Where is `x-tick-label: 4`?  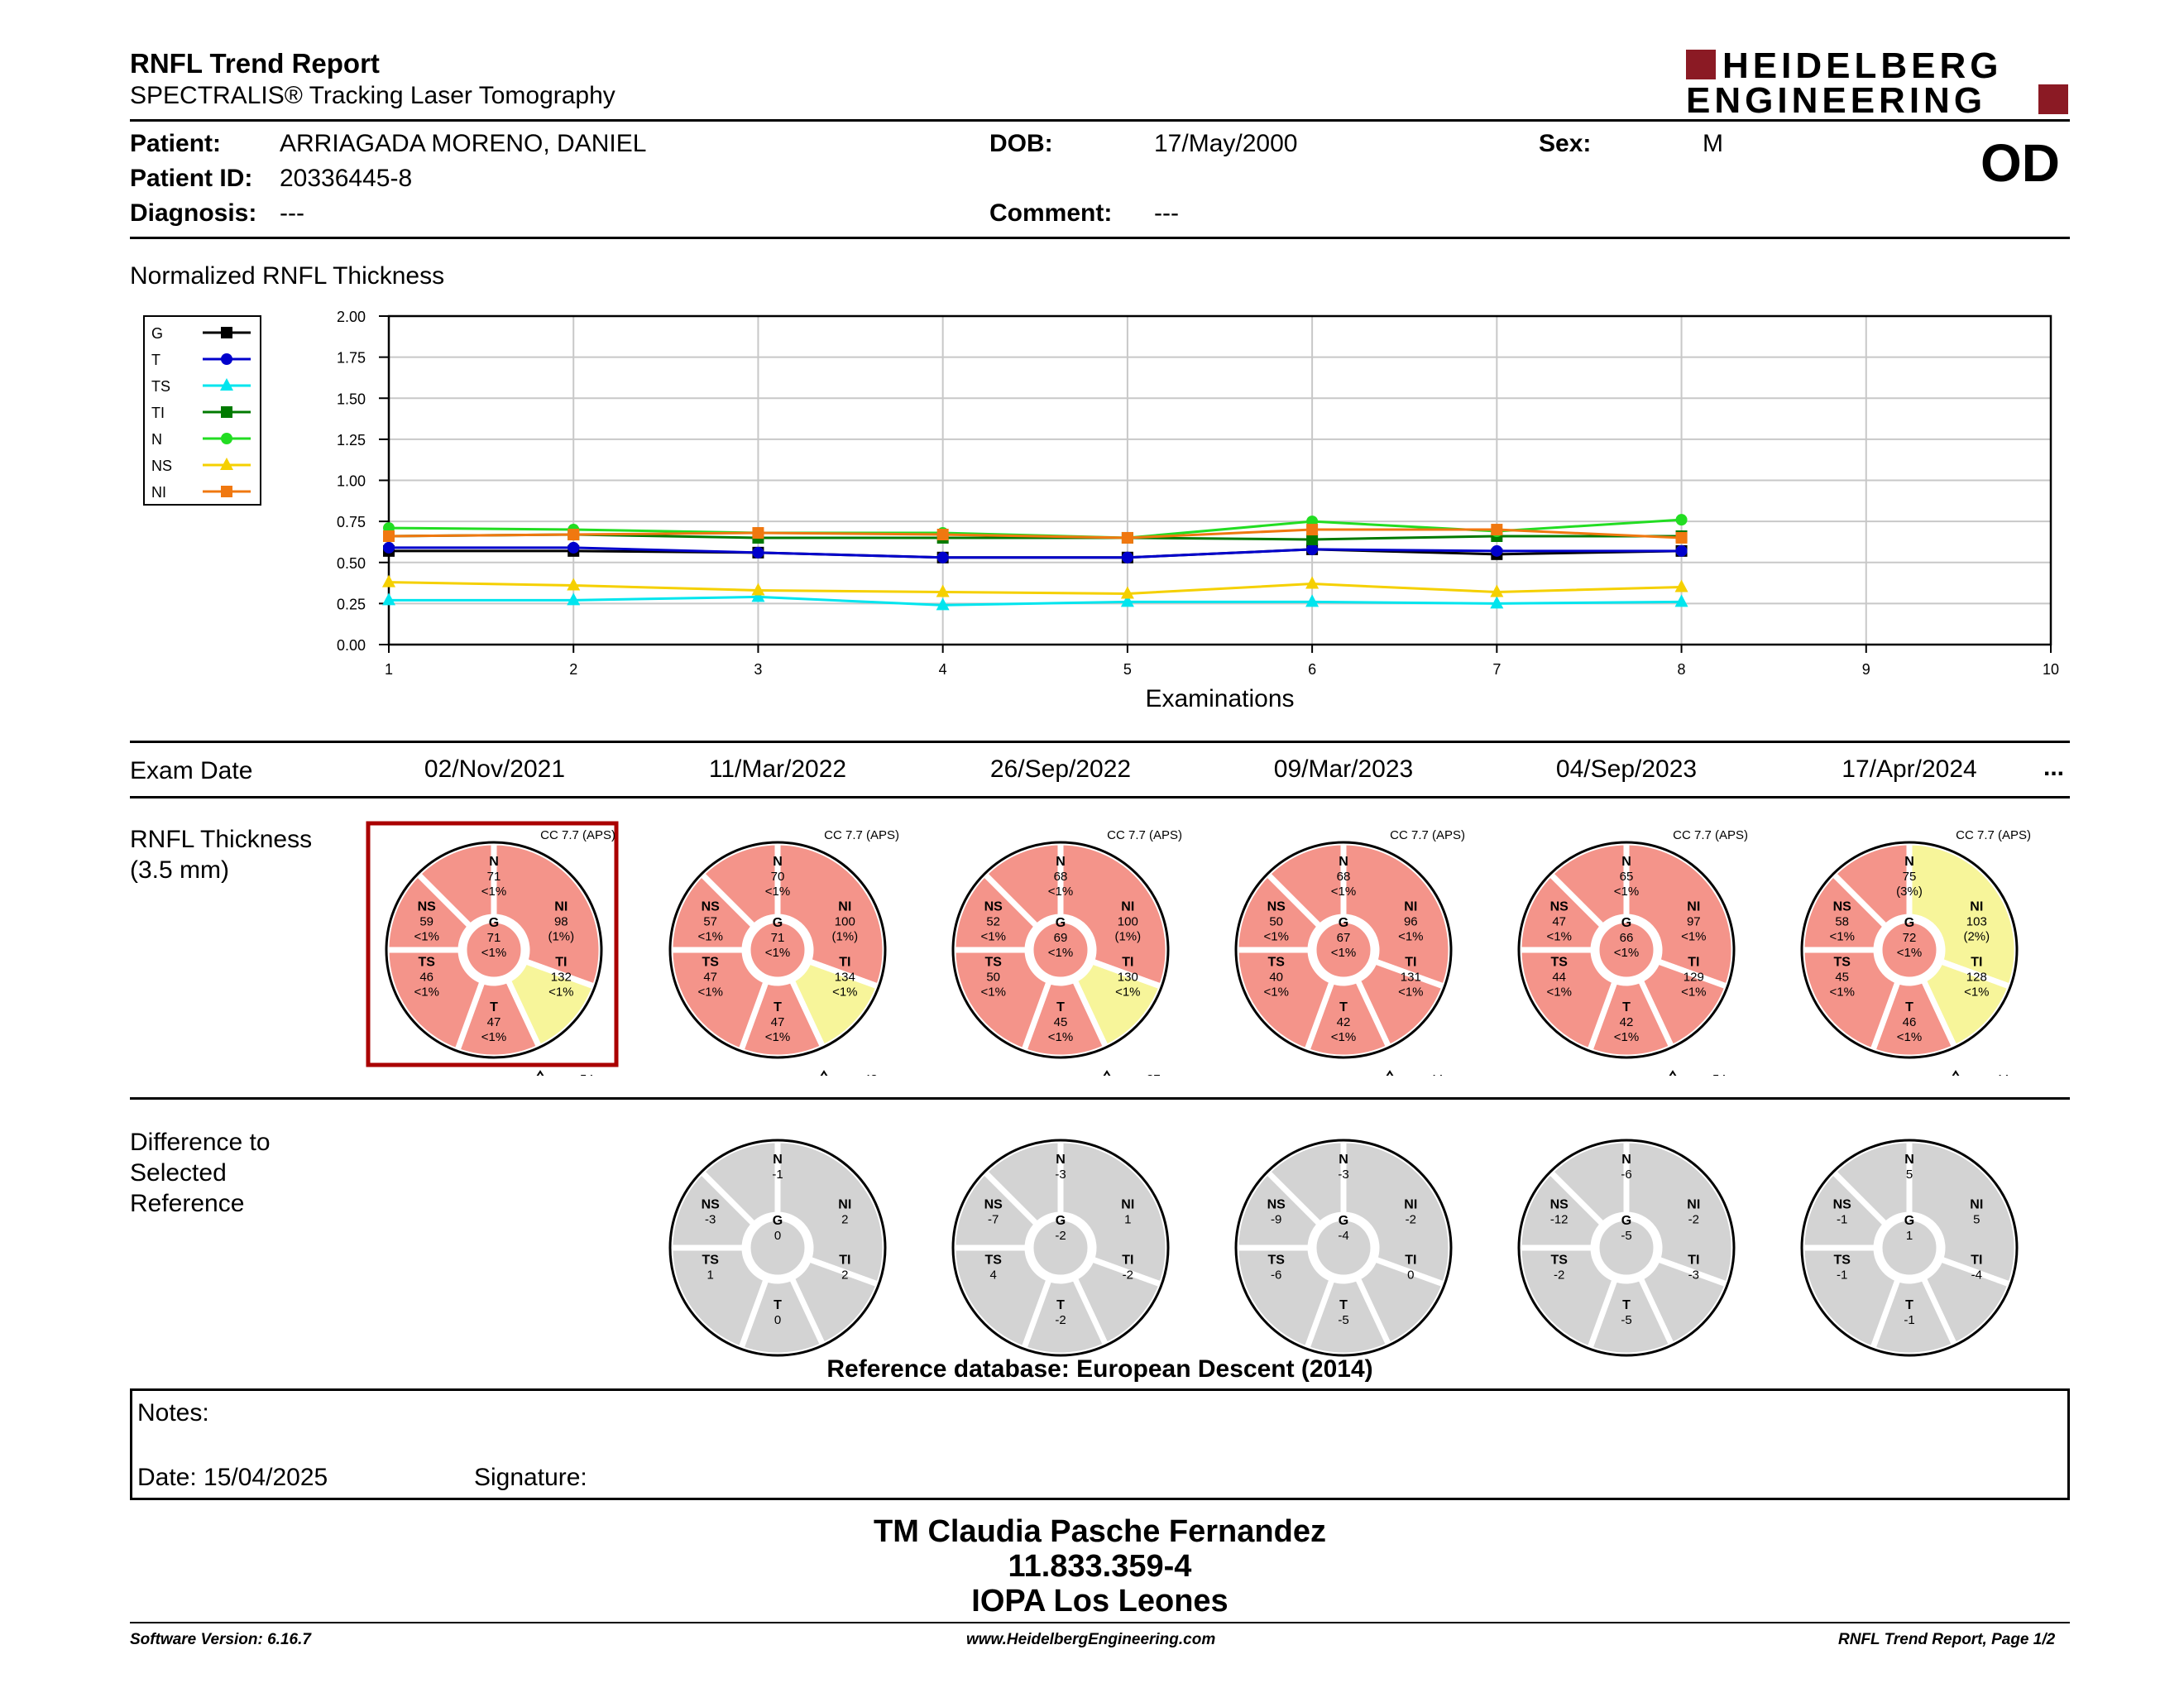
x-tick-label: 4 is located at coordinates (943, 669).